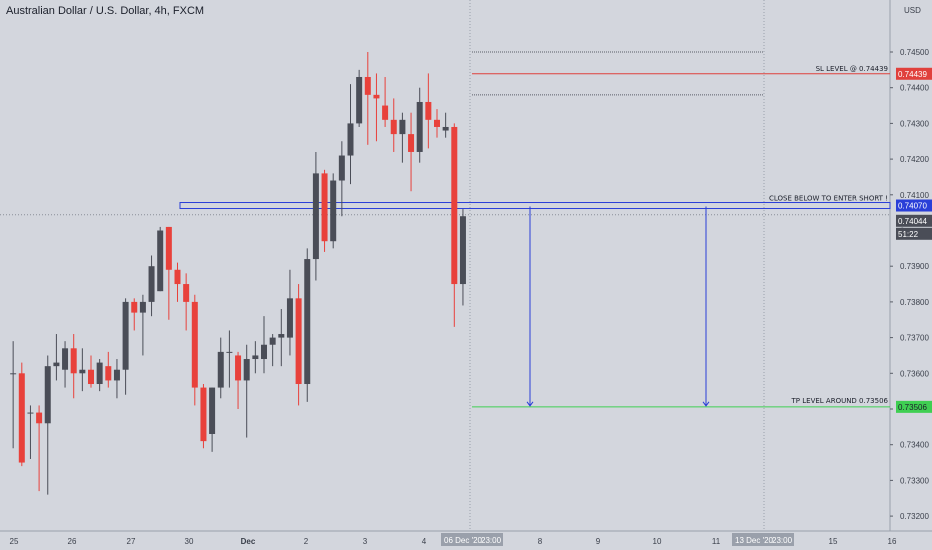 This screenshot has height=550, width=932. What do you see at coordinates (852, 69) in the screenshot?
I see `sl-level-note: SL LEVEL @ 0.74439` at bounding box center [852, 69].